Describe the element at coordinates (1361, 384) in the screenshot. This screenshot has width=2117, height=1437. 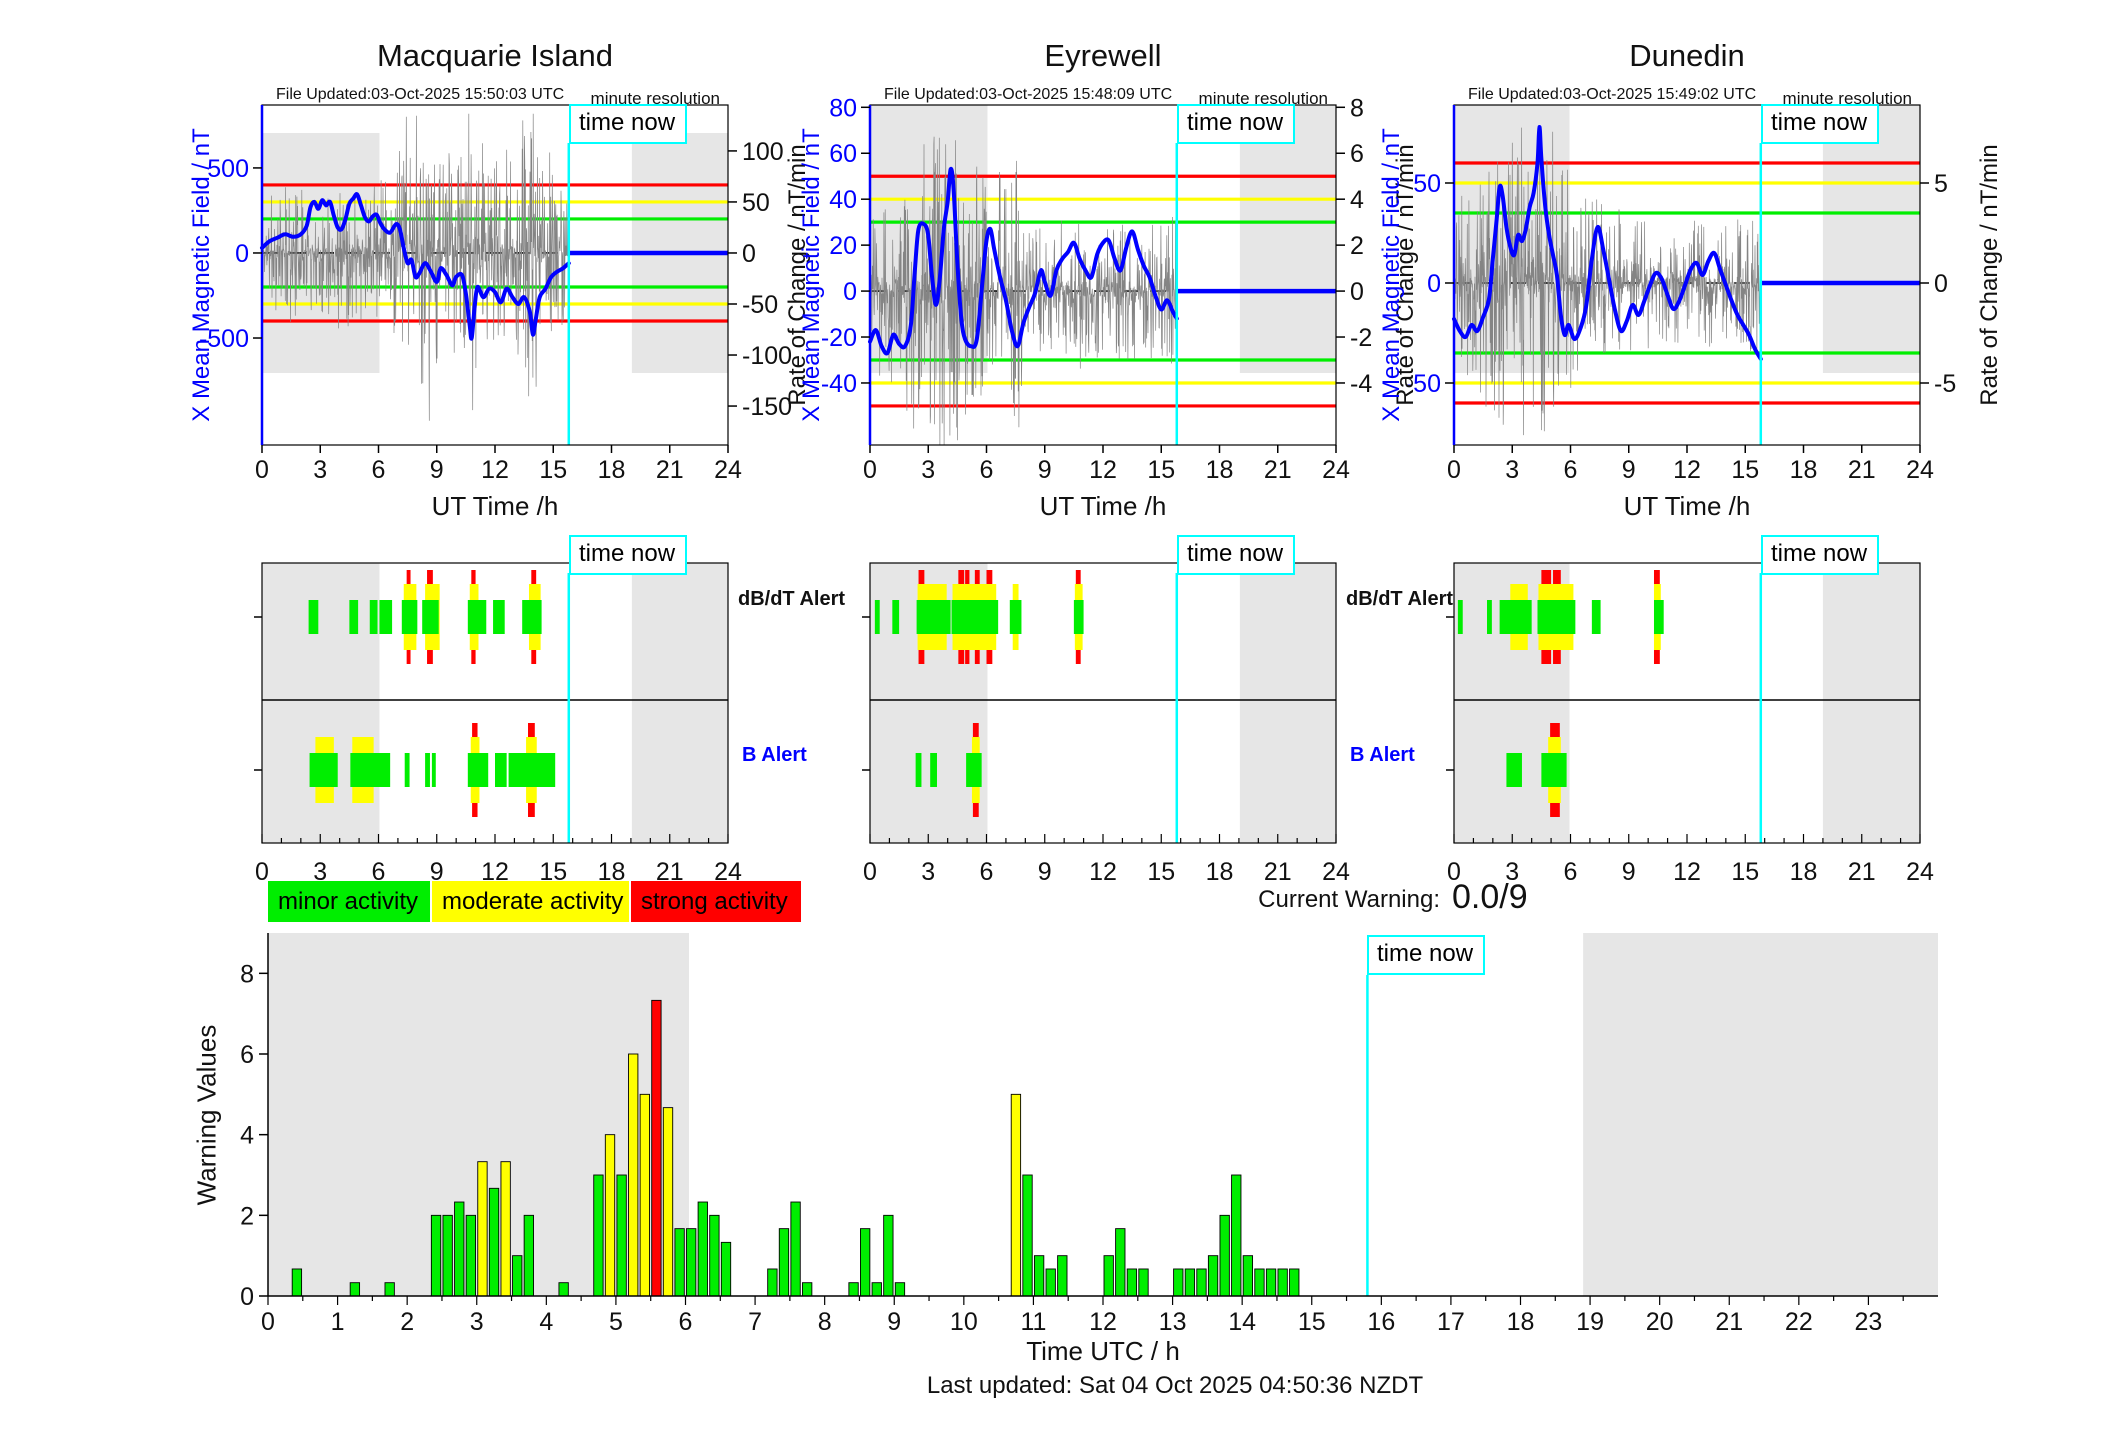
I see `svg-text: -4` at that location.